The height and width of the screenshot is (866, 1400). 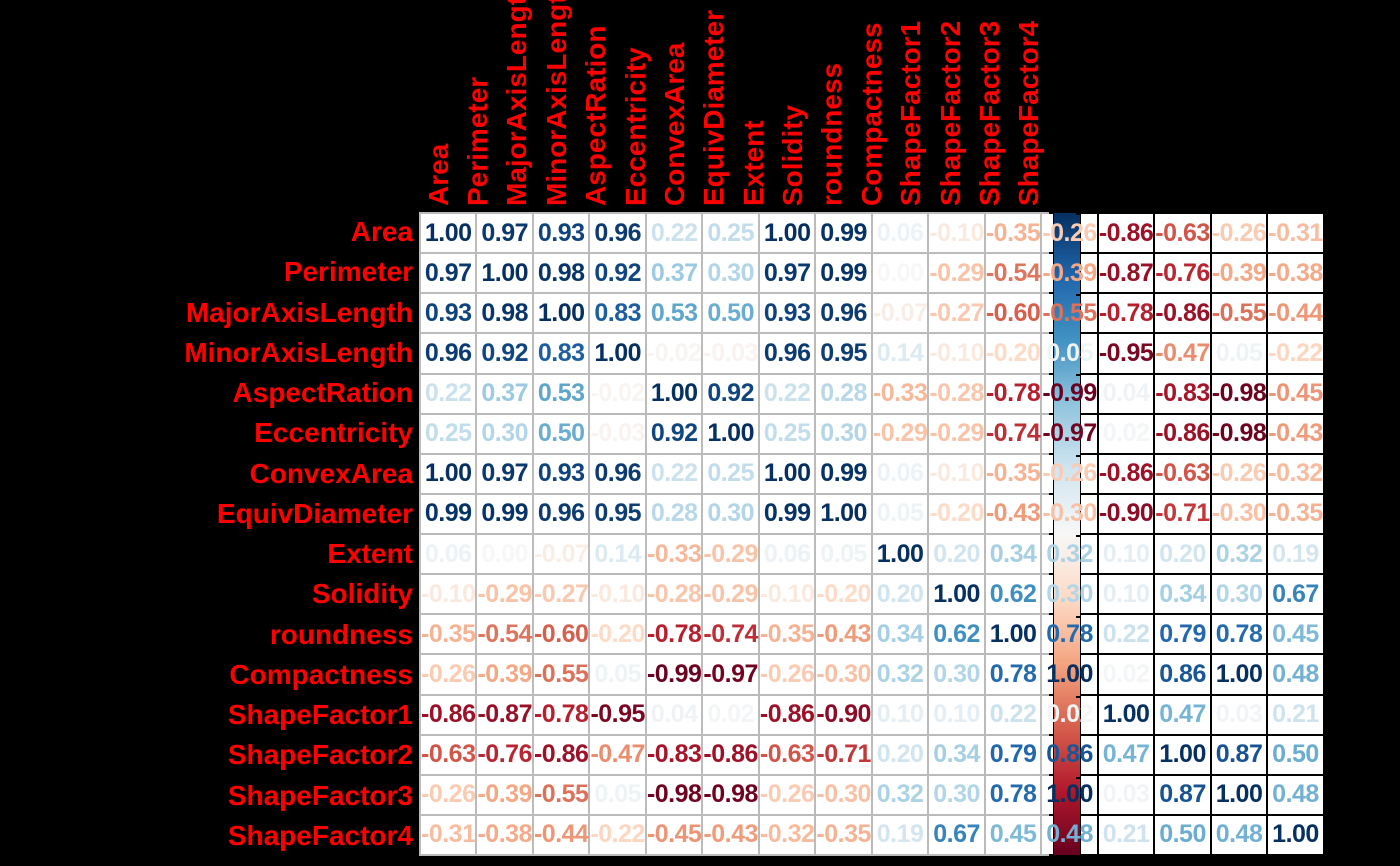 What do you see at coordinates (730, 513) in the screenshot?
I see `correlation-value: 0.30` at bounding box center [730, 513].